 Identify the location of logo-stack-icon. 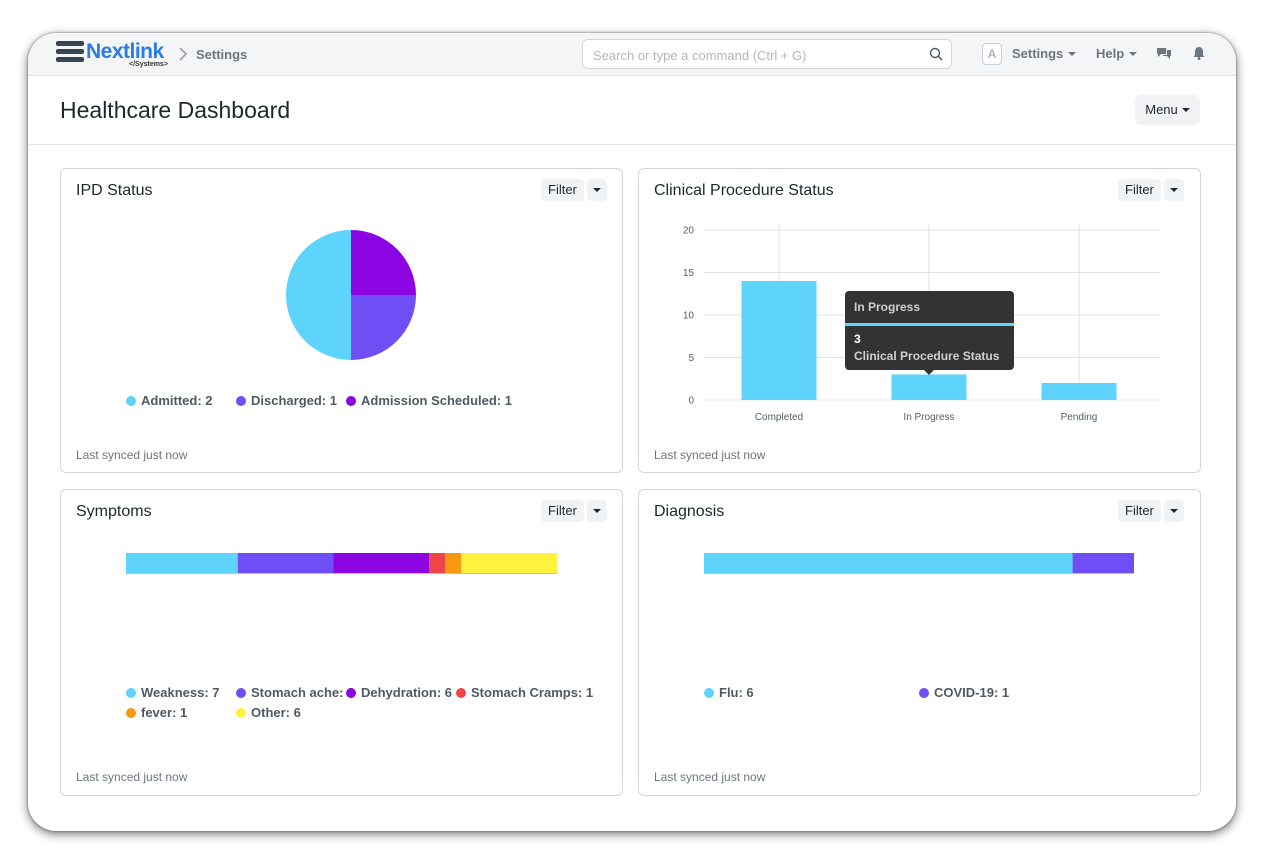
(70, 53).